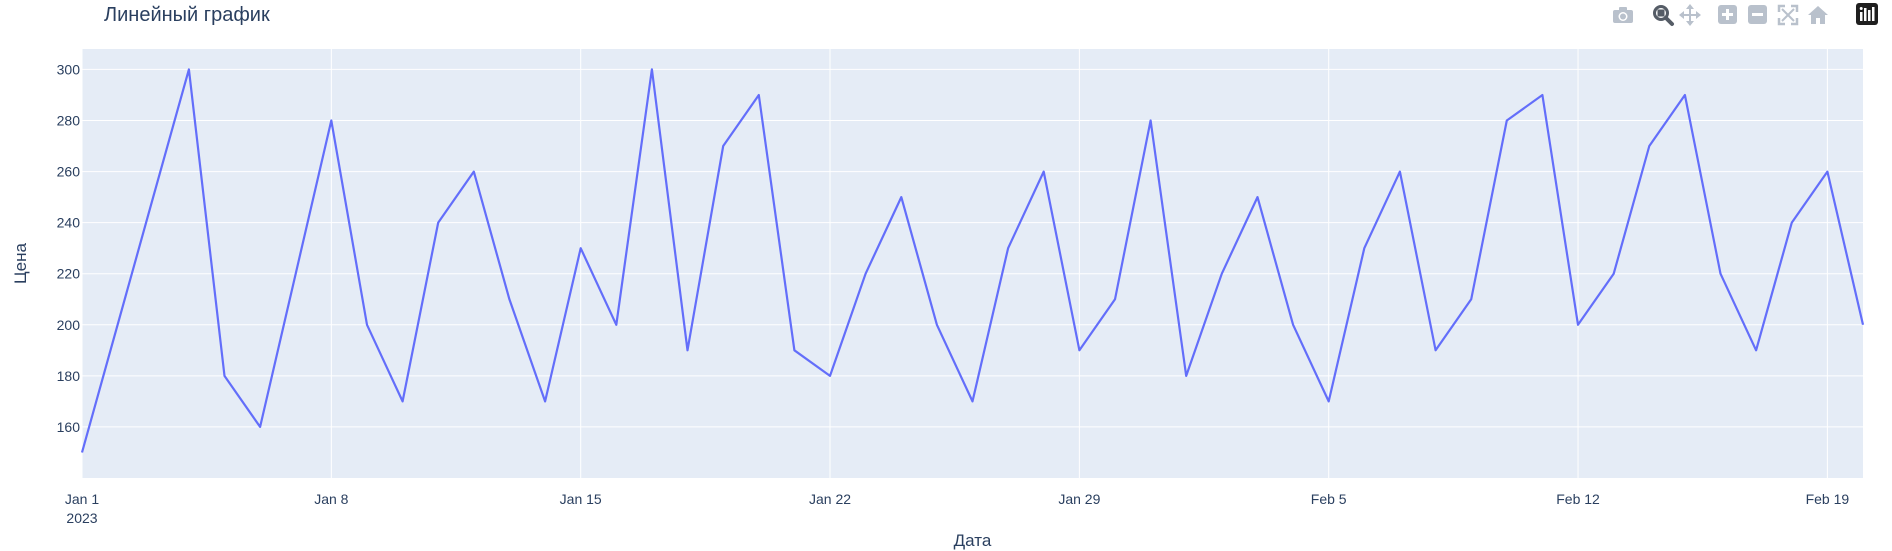  Describe the element at coordinates (187, 15) in the screenshot. I see `chart-title: Линейный график` at that location.